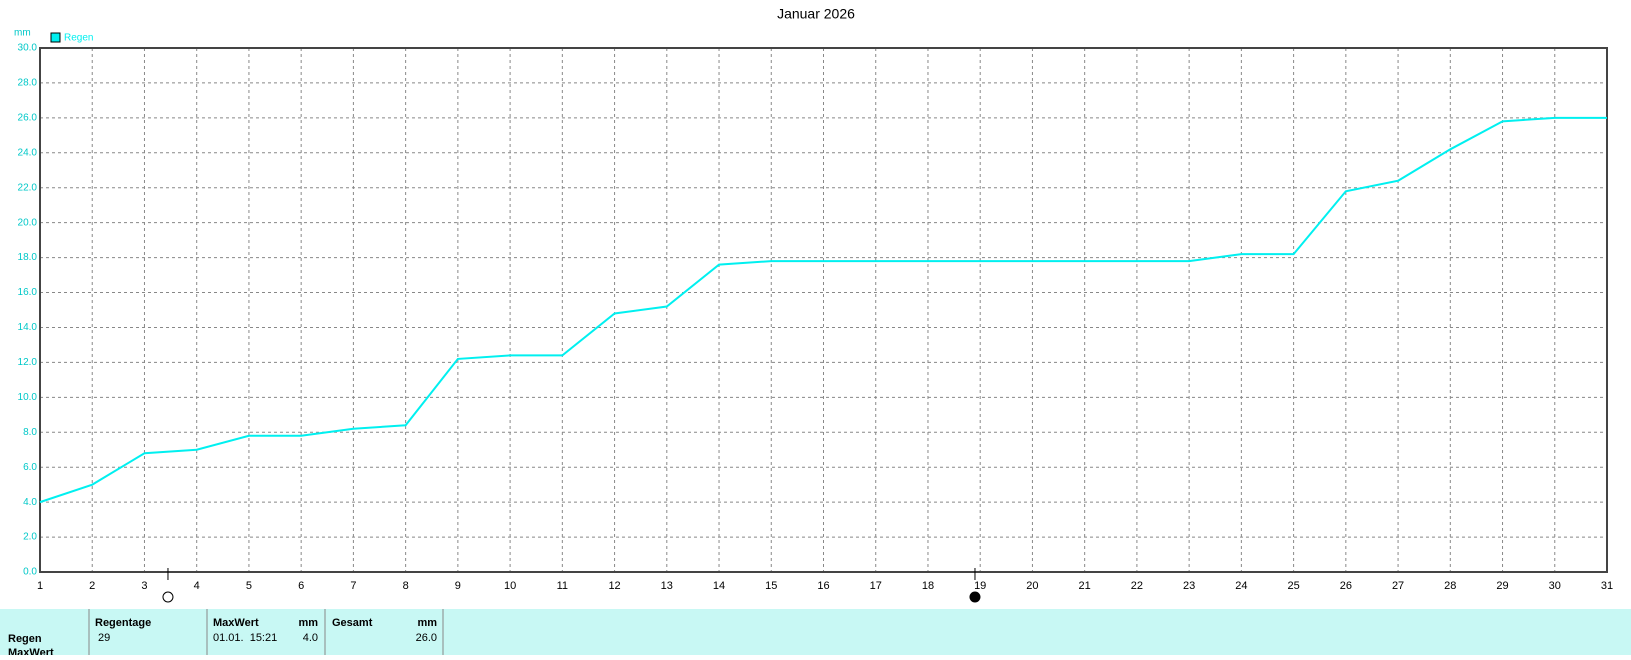 This screenshot has width=1631, height=660. Describe the element at coordinates (975, 597) in the screenshot. I see `moon-new` at that location.